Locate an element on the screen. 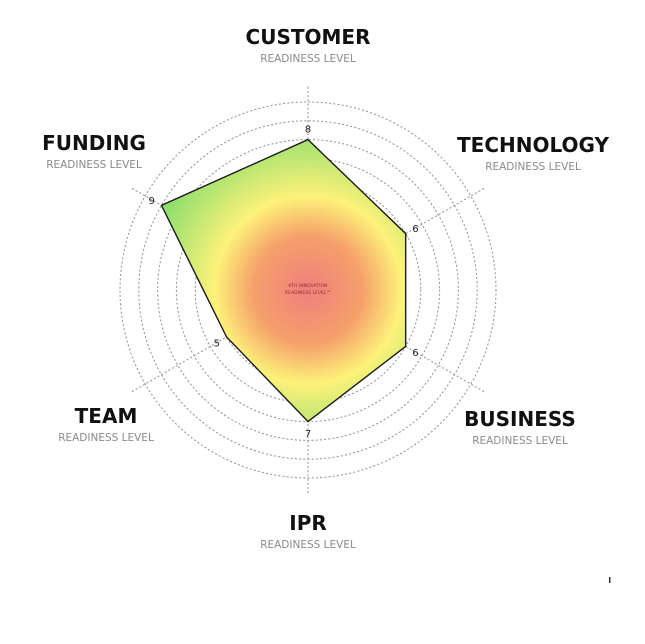 The image size is (645, 644). axis-sublabel-technology: READINESS LEVEL is located at coordinates (533, 167).